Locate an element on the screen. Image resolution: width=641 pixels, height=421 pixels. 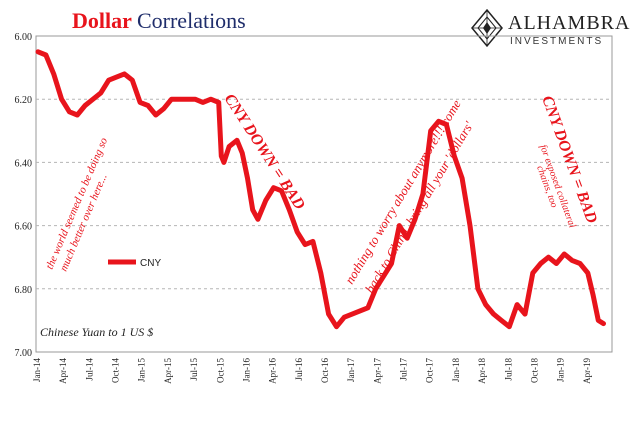
x-tick-label: Jan-16 is located at coordinates (246, 370).